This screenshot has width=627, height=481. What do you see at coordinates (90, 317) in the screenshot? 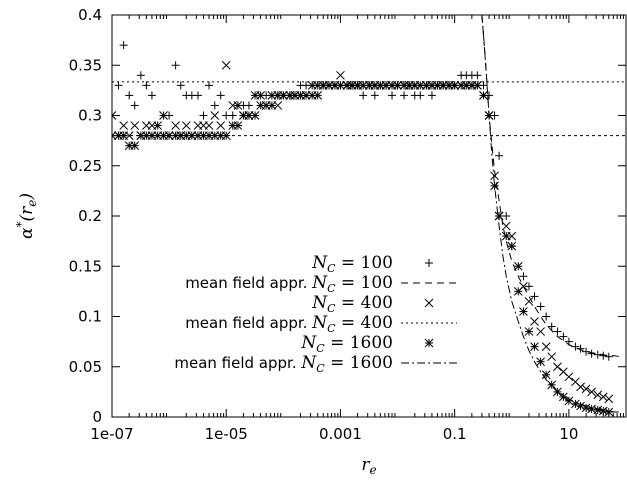
I see `y-tick-label: 0.1` at bounding box center [90, 317].